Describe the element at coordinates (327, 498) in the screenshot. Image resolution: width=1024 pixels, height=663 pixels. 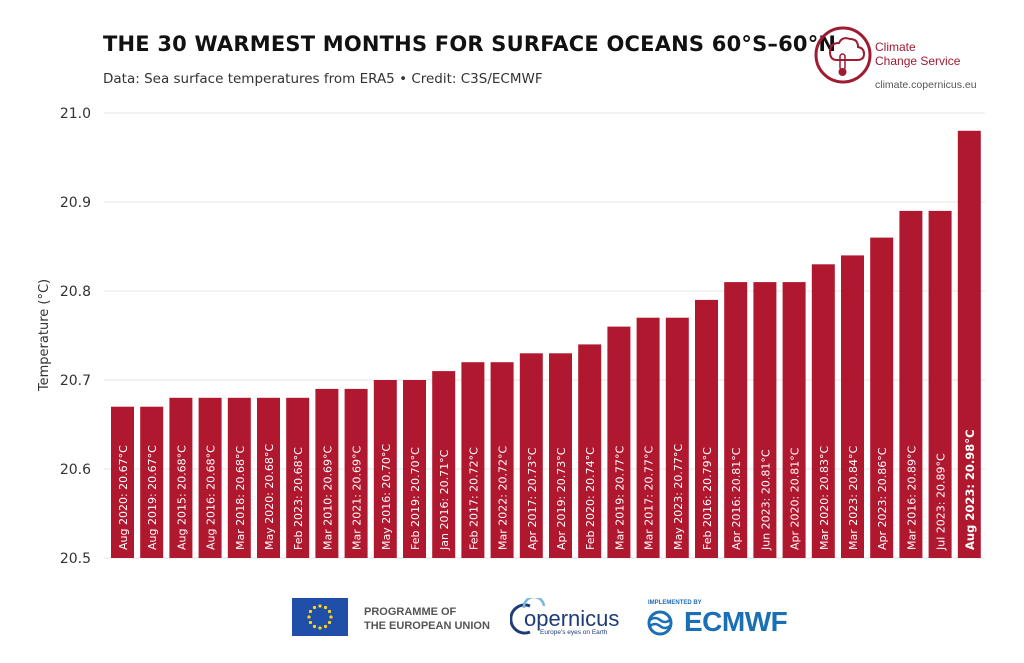
I see `bar-label: Mar 2010: 20.69°C` at that location.